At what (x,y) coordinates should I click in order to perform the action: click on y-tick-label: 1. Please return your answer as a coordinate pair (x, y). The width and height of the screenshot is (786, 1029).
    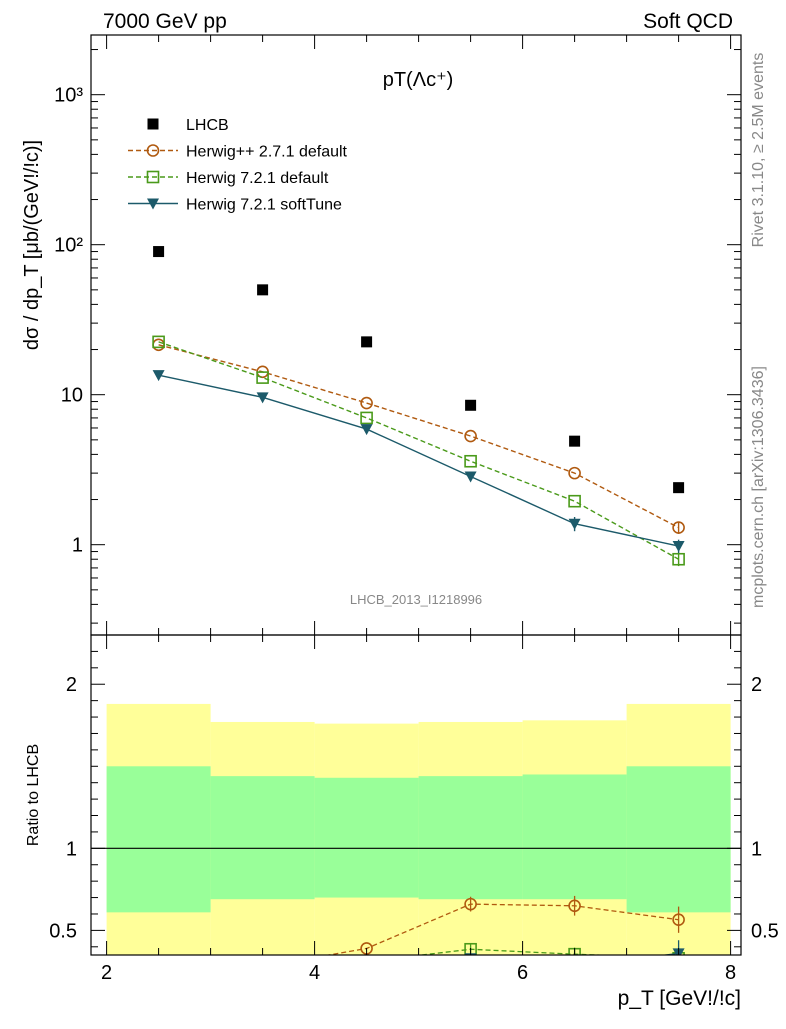
    Looking at the image, I should click on (77, 546).